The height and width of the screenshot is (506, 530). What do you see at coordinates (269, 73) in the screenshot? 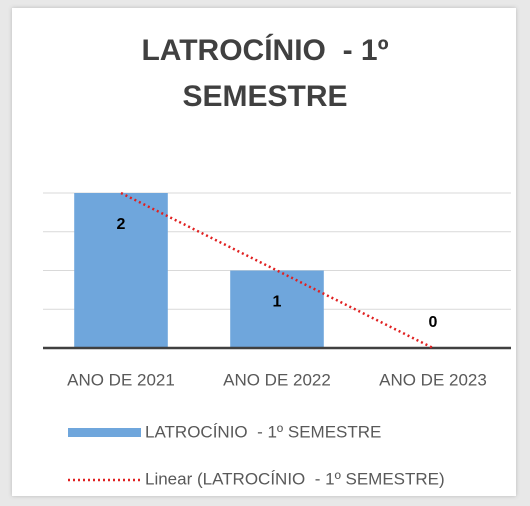
I see `chart-title: LATROCÍNIO - 1º SEMESTRE` at bounding box center [269, 73].